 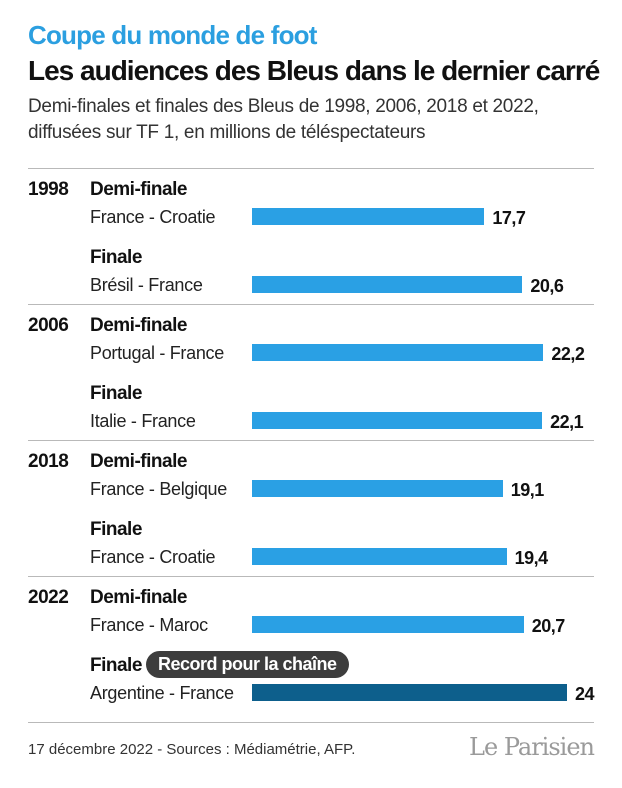 What do you see at coordinates (48, 325) in the screenshot?
I see `year-label: 2006` at bounding box center [48, 325].